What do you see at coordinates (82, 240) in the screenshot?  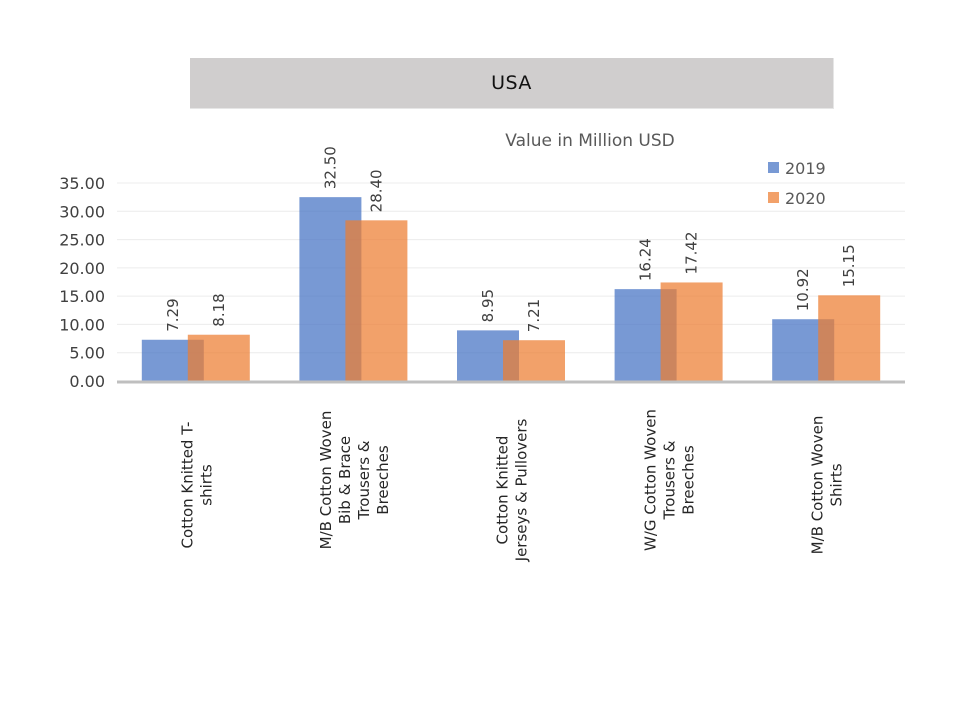 I see `y-tick-label: 25.00` at bounding box center [82, 240].